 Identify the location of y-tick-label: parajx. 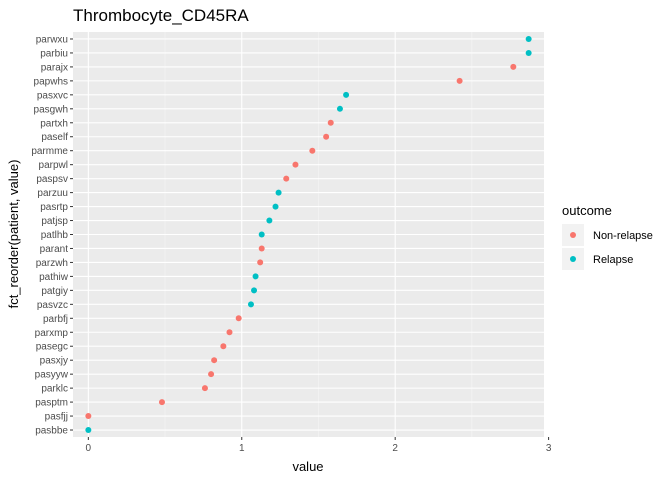
(54, 67).